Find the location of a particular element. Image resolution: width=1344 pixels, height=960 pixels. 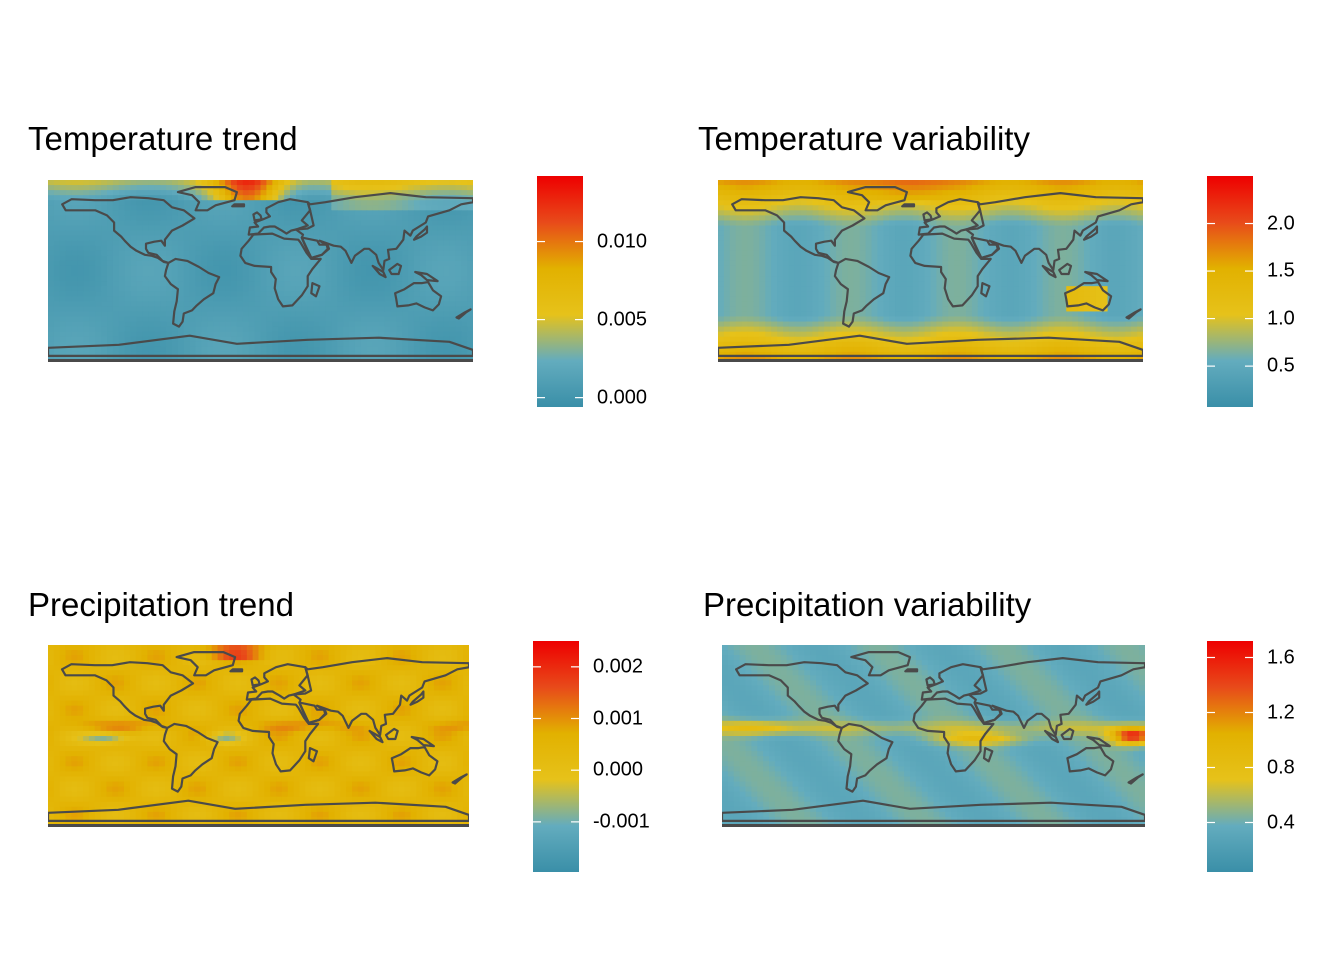

map-temperature-trend is located at coordinates (260, 271).